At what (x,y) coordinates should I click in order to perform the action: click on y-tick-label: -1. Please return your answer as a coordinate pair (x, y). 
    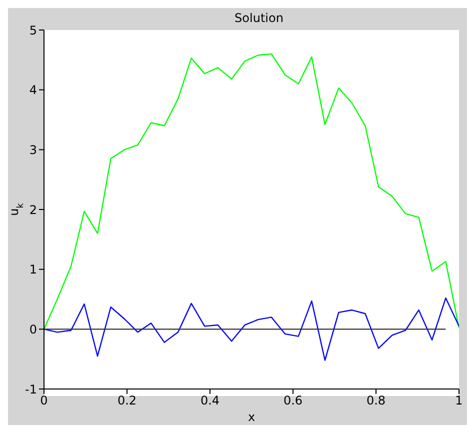
    Looking at the image, I should click on (31, 389).